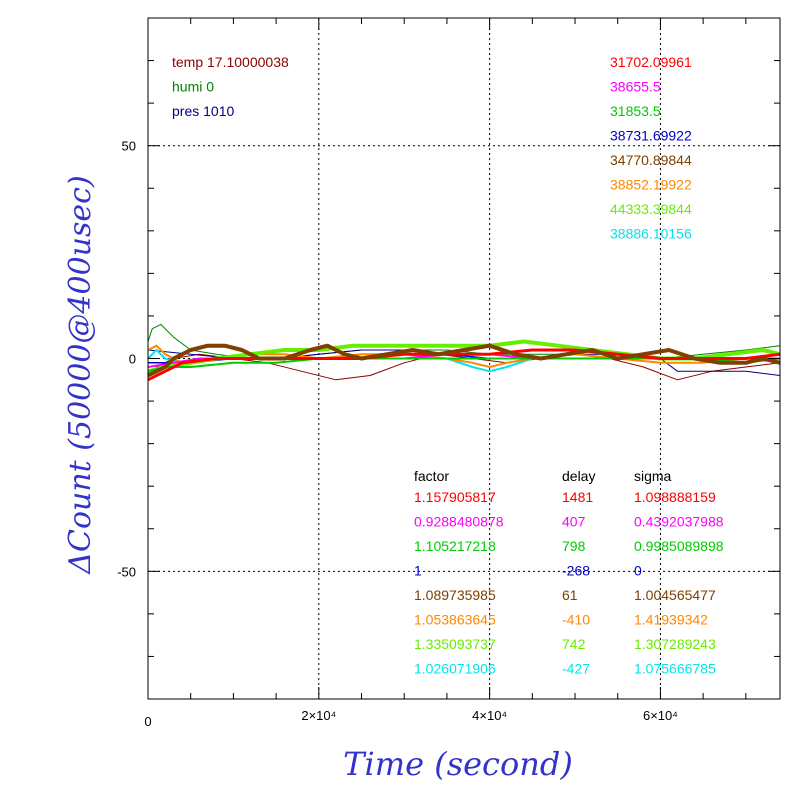 This screenshot has width=797, height=797. Describe the element at coordinates (455, 595) in the screenshot. I see `table-cell-factor: 1.089735985` at that location.